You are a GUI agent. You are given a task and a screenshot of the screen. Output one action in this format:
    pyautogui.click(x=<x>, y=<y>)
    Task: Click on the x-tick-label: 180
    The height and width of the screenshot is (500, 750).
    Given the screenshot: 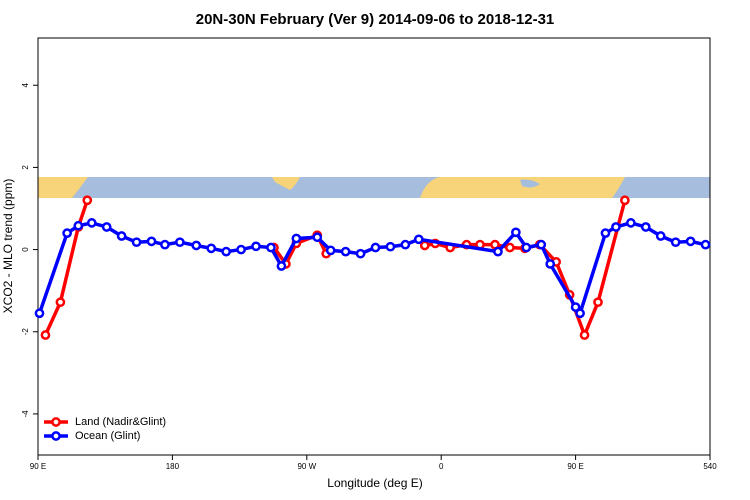 What is the action you would take?
    pyautogui.click(x=173, y=466)
    